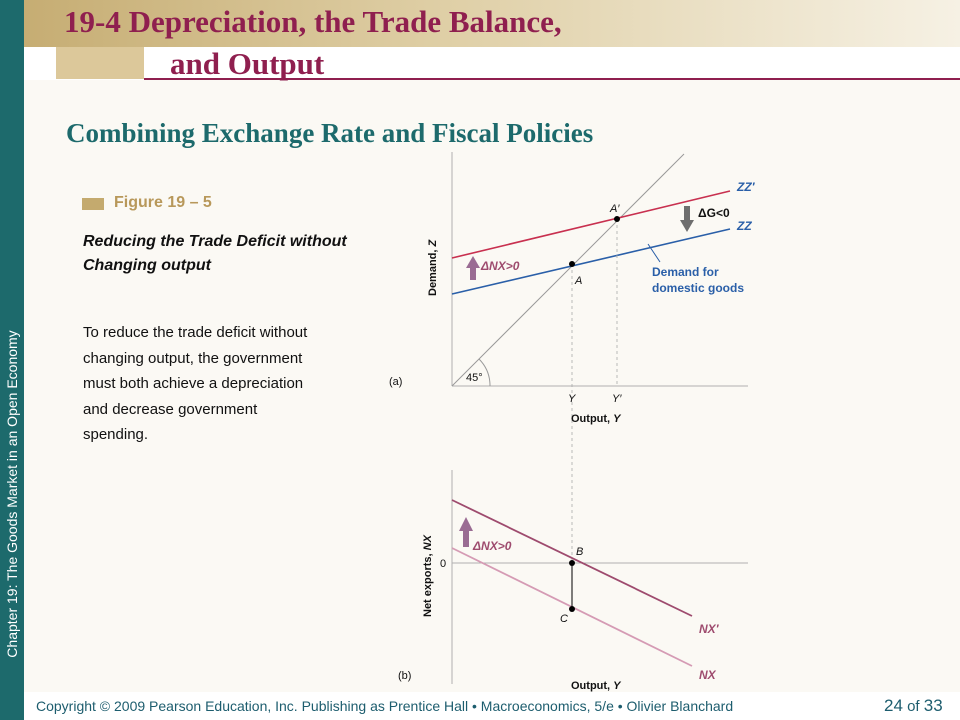 This screenshot has width=960, height=720. I want to click on title-band-tab, so click(100, 63).